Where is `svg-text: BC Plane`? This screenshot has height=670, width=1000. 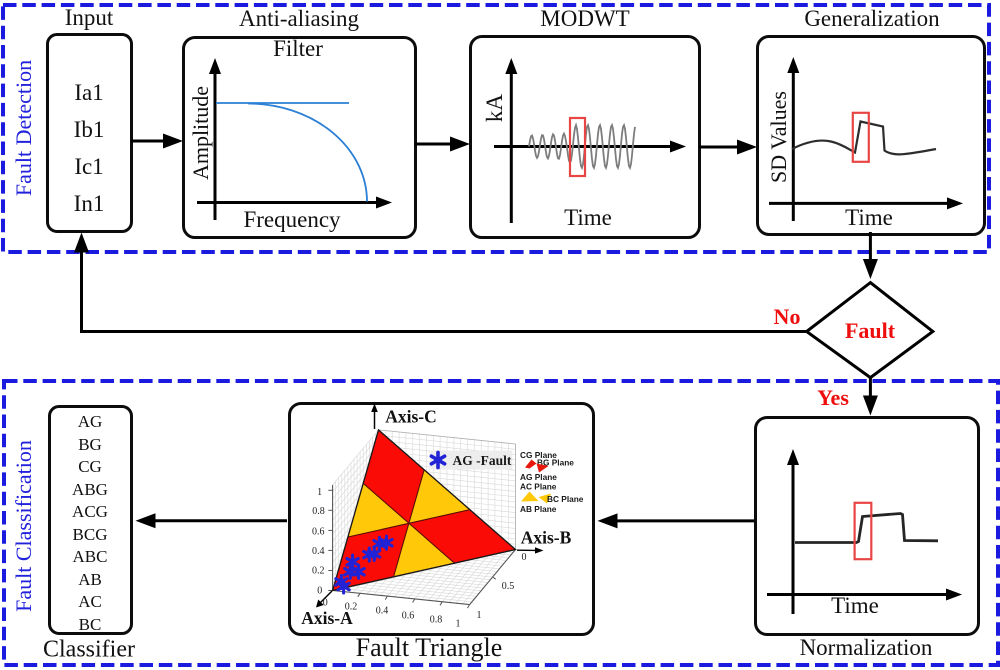
svg-text: BC Plane is located at coordinates (565, 499).